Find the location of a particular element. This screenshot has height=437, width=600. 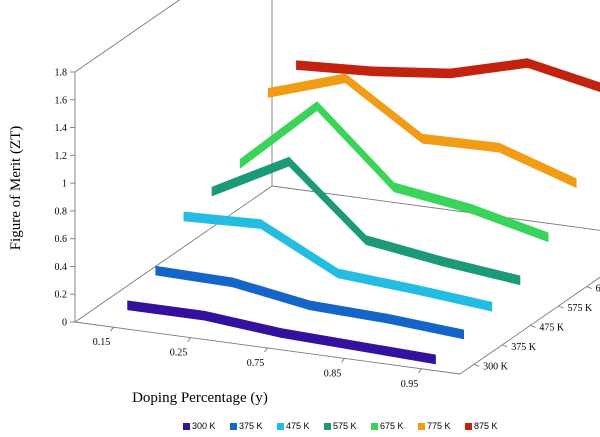

left-top-edge is located at coordinates (127, 36).